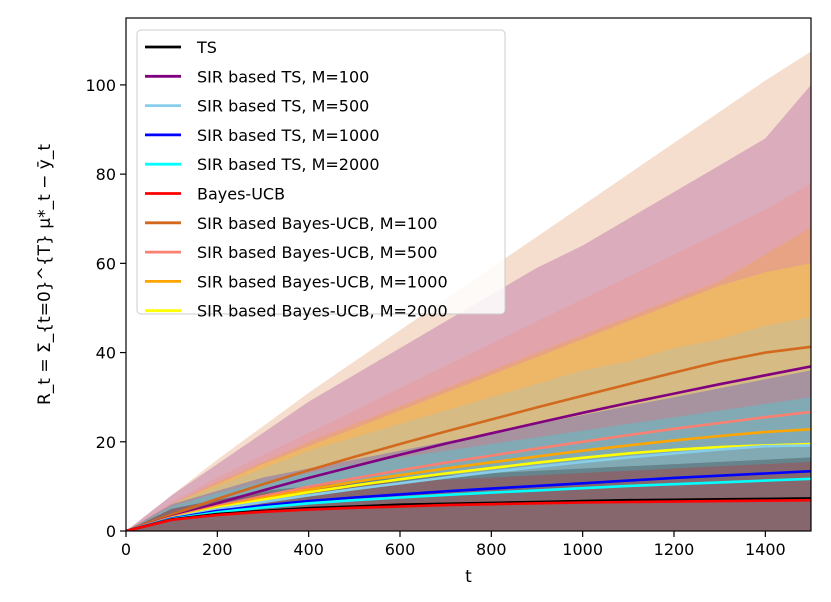 This screenshot has width=831, height=602. What do you see at coordinates (400, 549) in the screenshot?
I see `x-tick-label: 600` at bounding box center [400, 549].